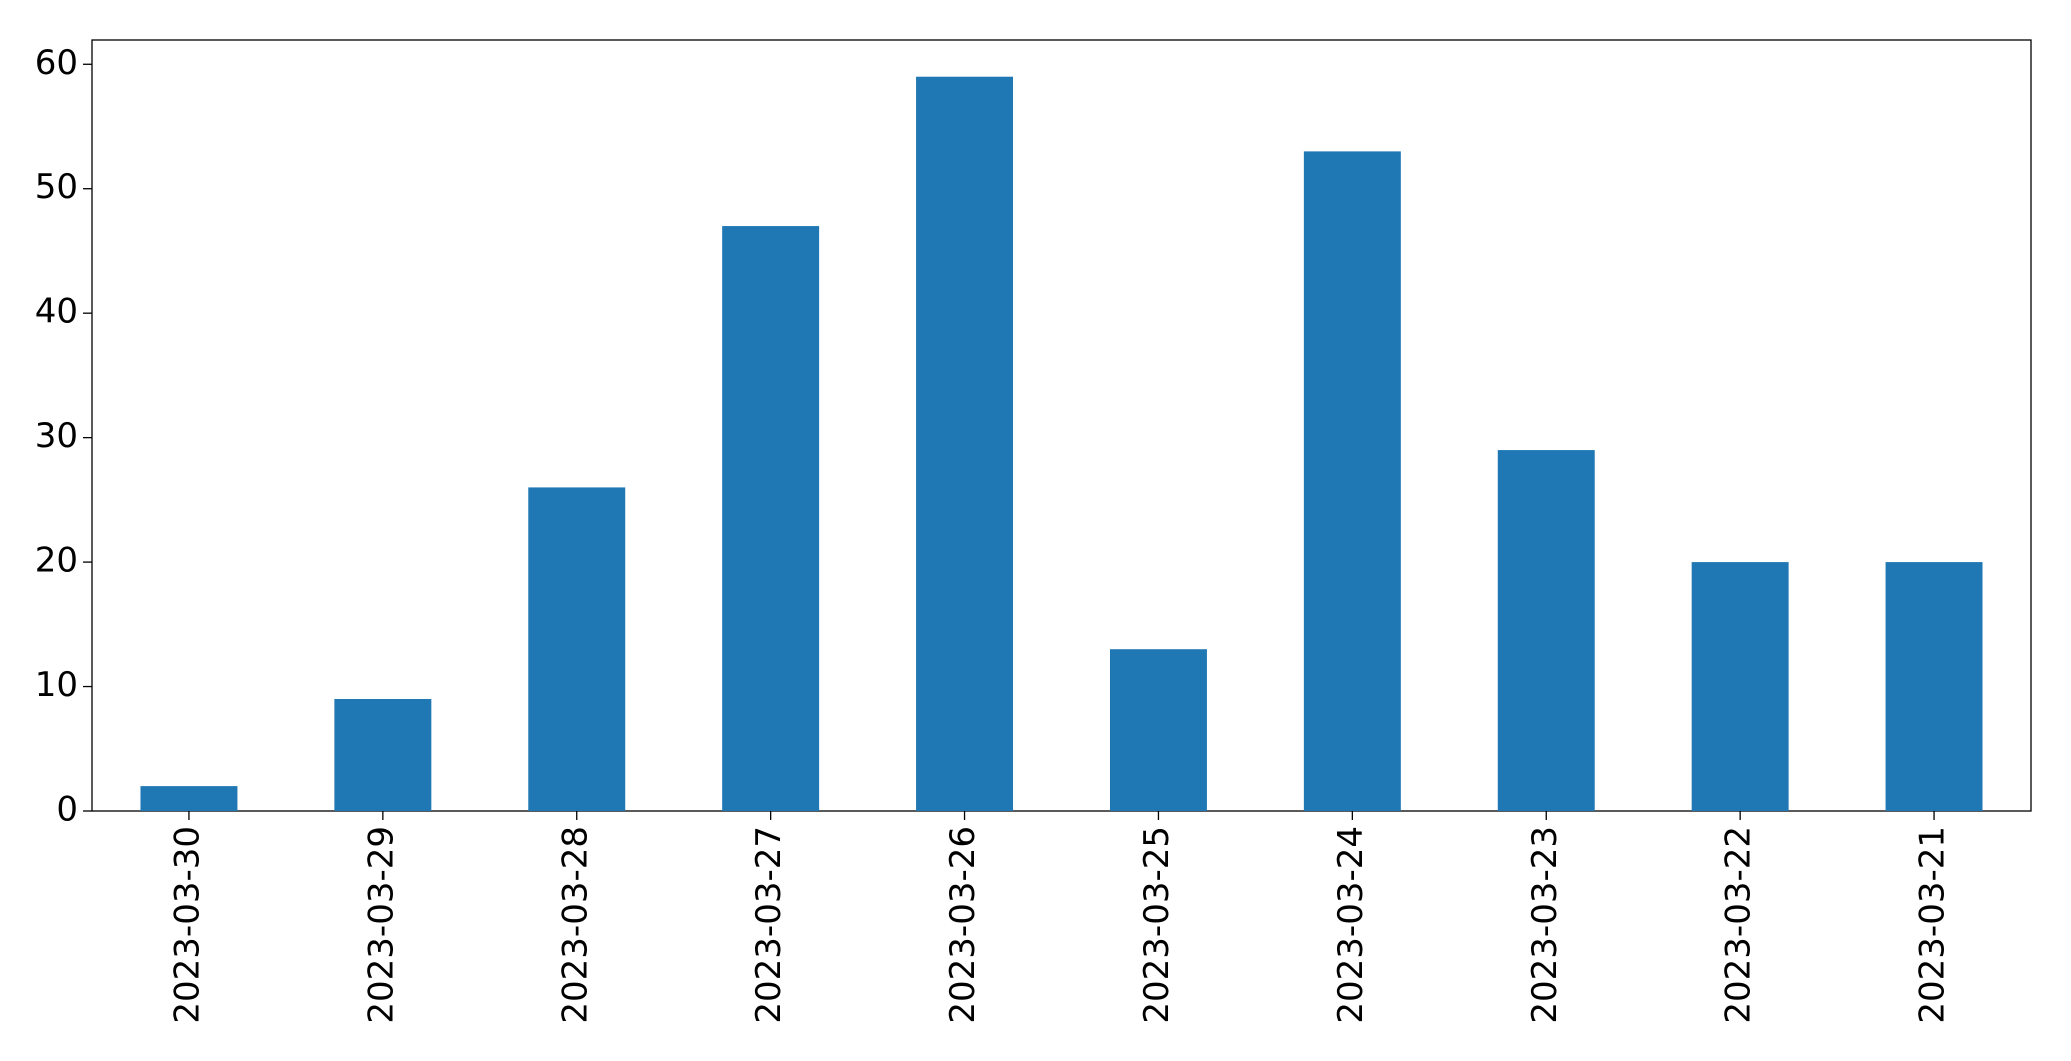  What do you see at coordinates (963, 925) in the screenshot?
I see `x-tick-label: 2023-03-26` at bounding box center [963, 925].